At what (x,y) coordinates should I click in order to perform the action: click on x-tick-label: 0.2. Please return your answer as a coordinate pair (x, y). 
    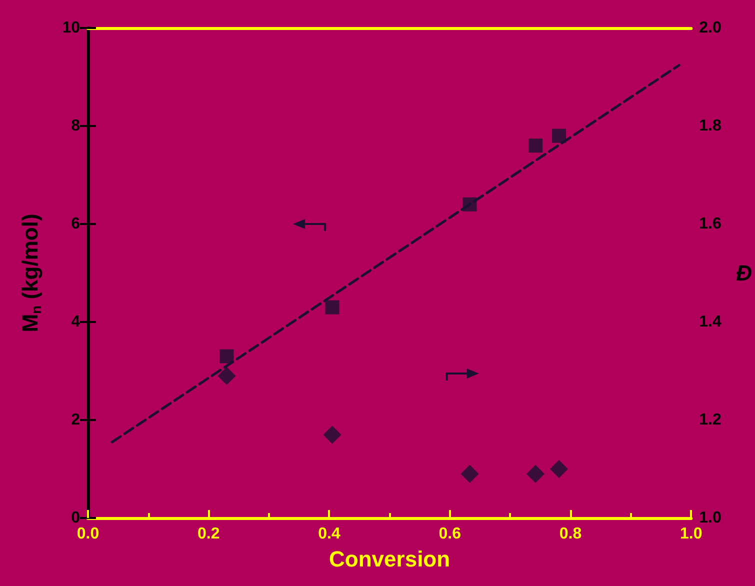
    Looking at the image, I should click on (208, 534).